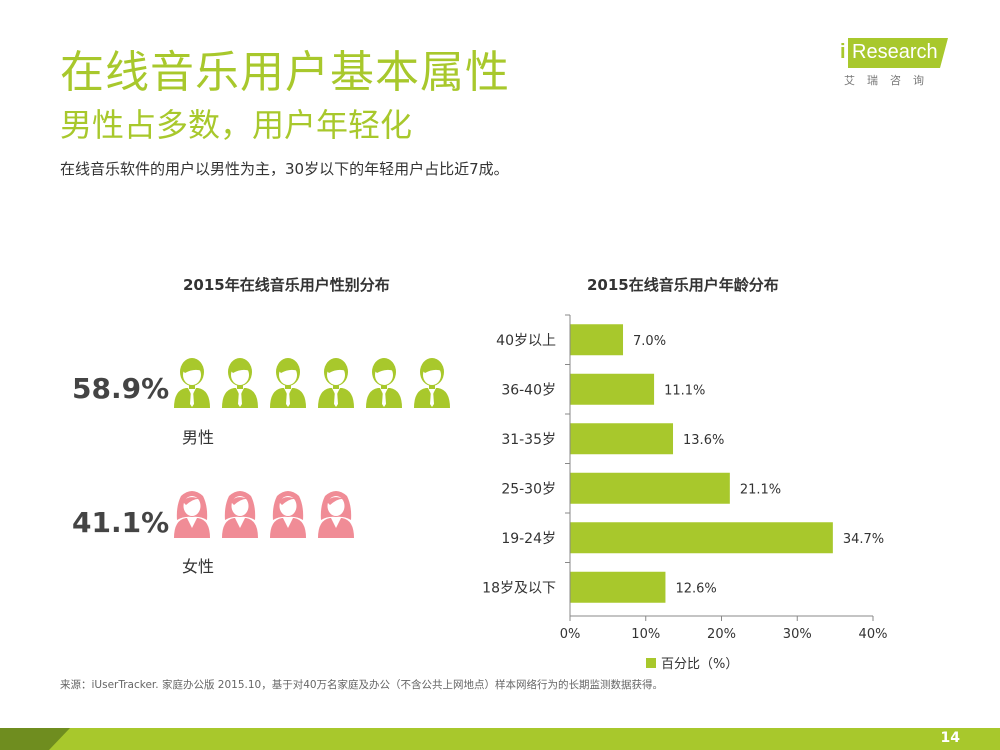 The image size is (1000, 750). What do you see at coordinates (703, 440) in the screenshot?
I see `data-label: 13.6%` at bounding box center [703, 440].